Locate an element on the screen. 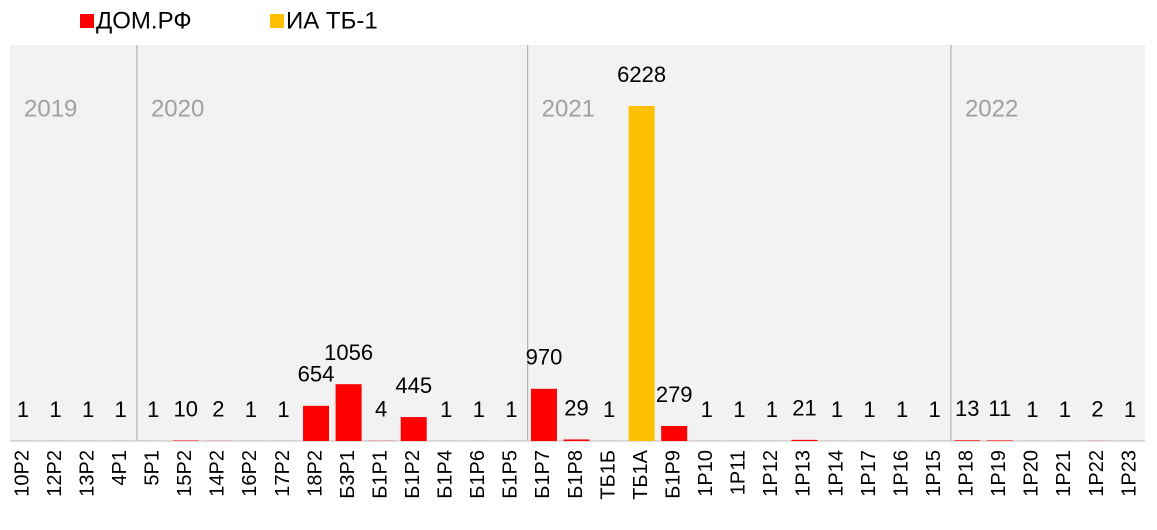 This screenshot has width=1157, height=530. x-tick-label: 1Р15 is located at coordinates (934, 473).